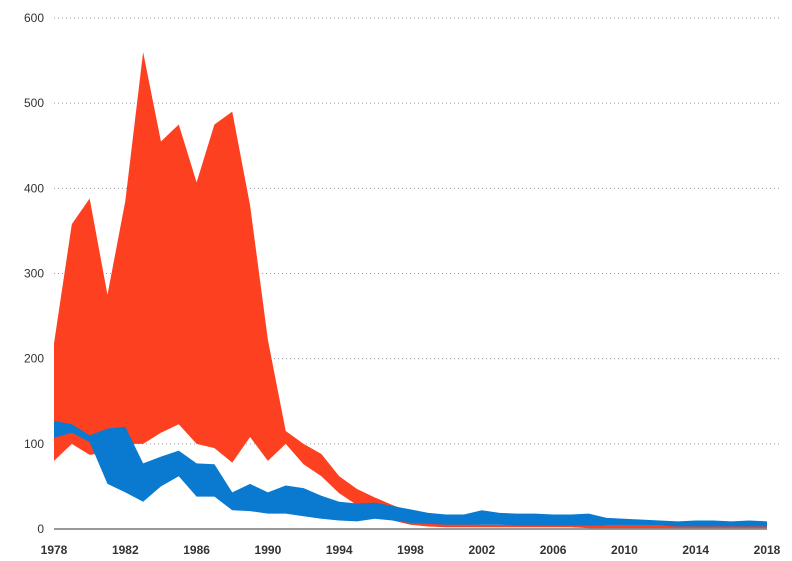  What do you see at coordinates (40, 529) in the screenshot?
I see `y-tick-label: 0` at bounding box center [40, 529].